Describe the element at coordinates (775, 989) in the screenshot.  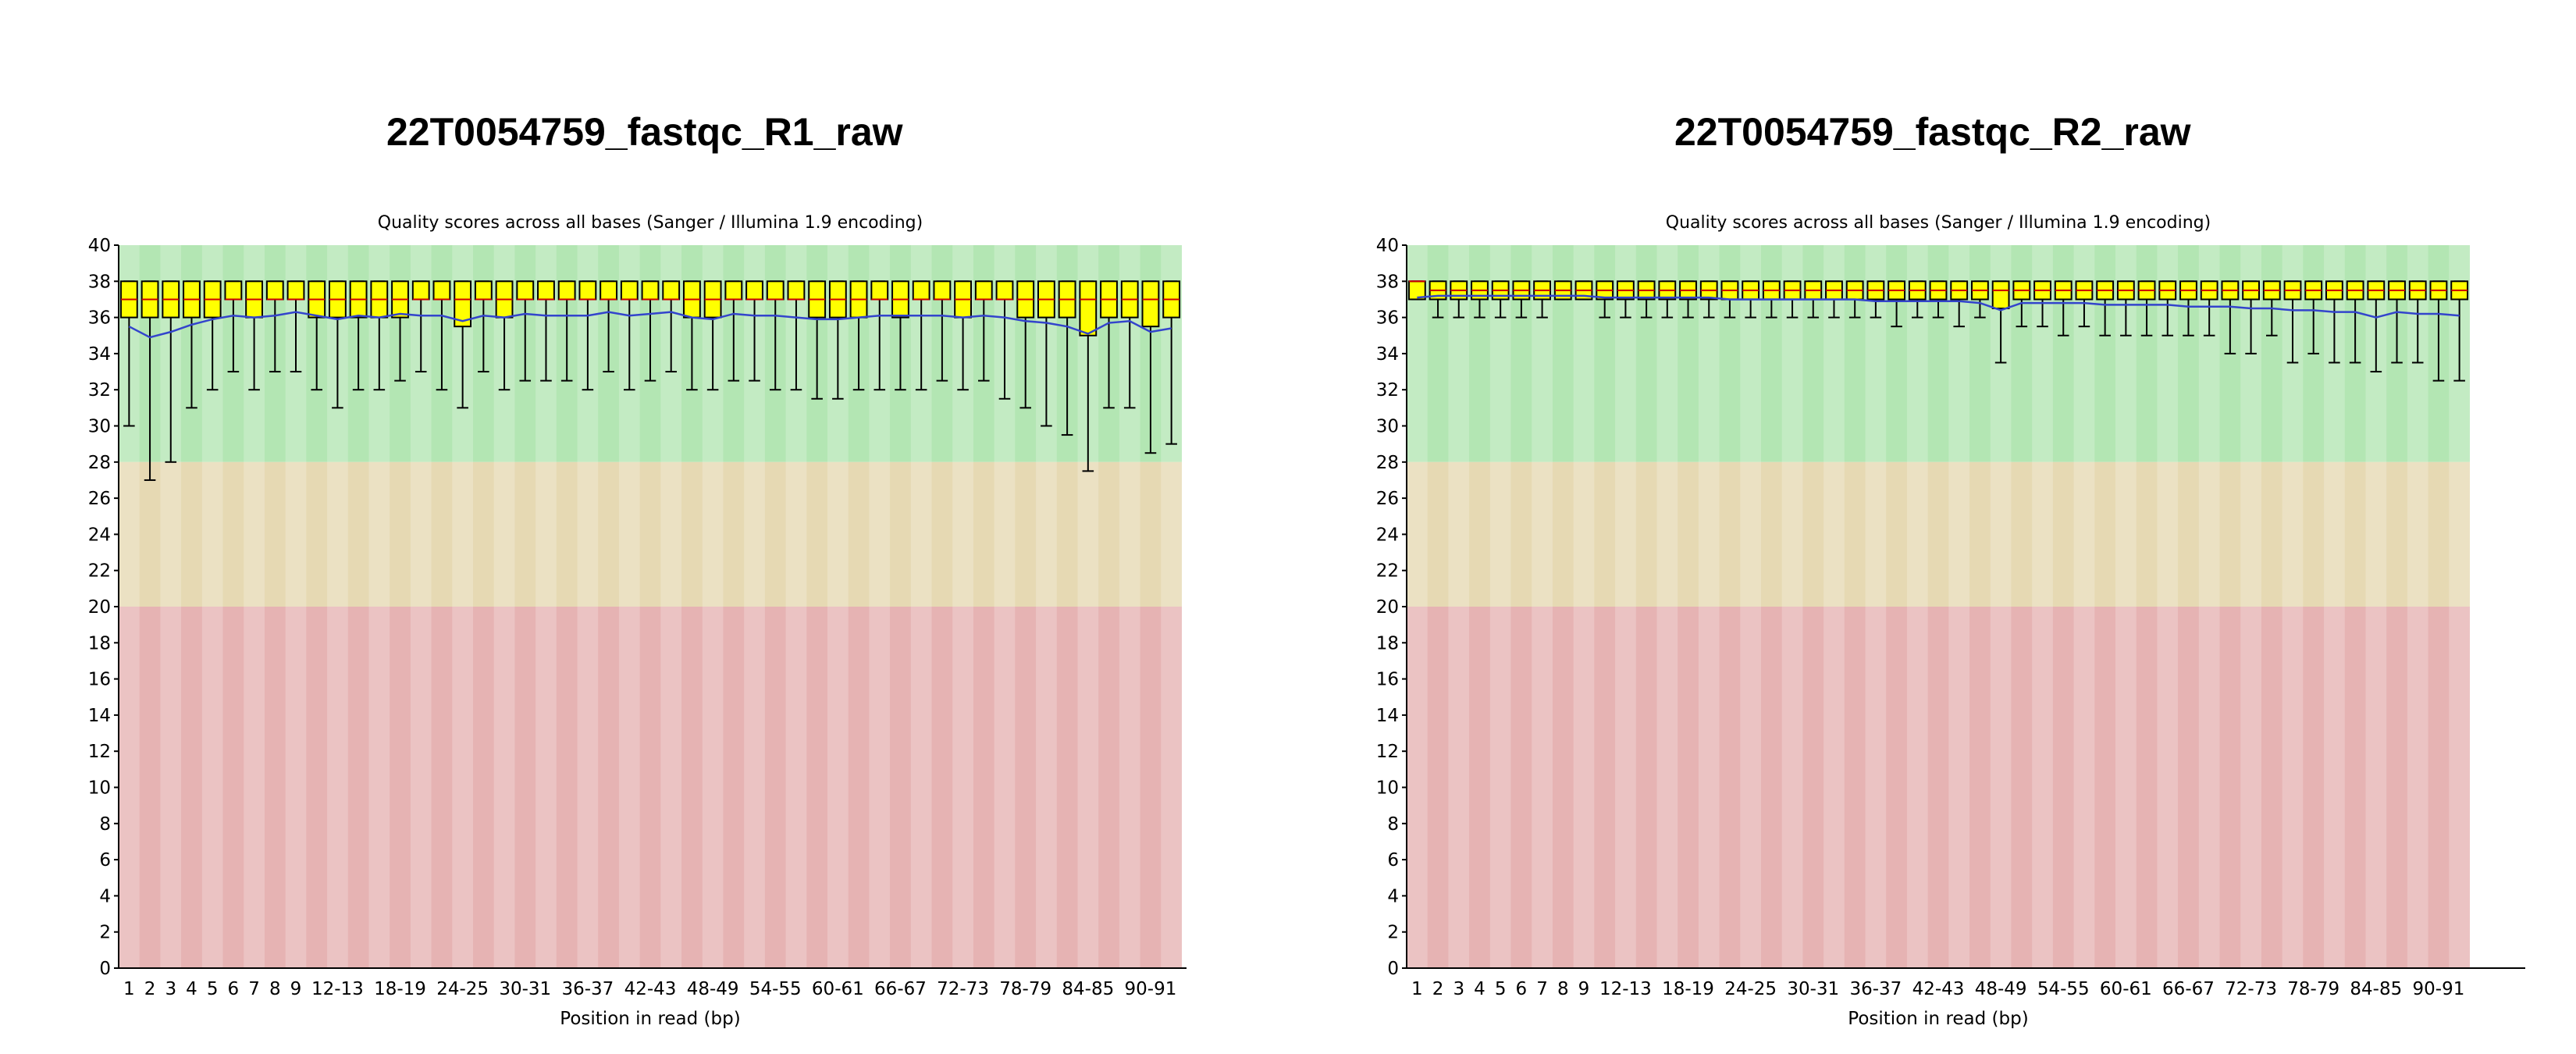
I see `x-tick-label: 54-55` at that location.